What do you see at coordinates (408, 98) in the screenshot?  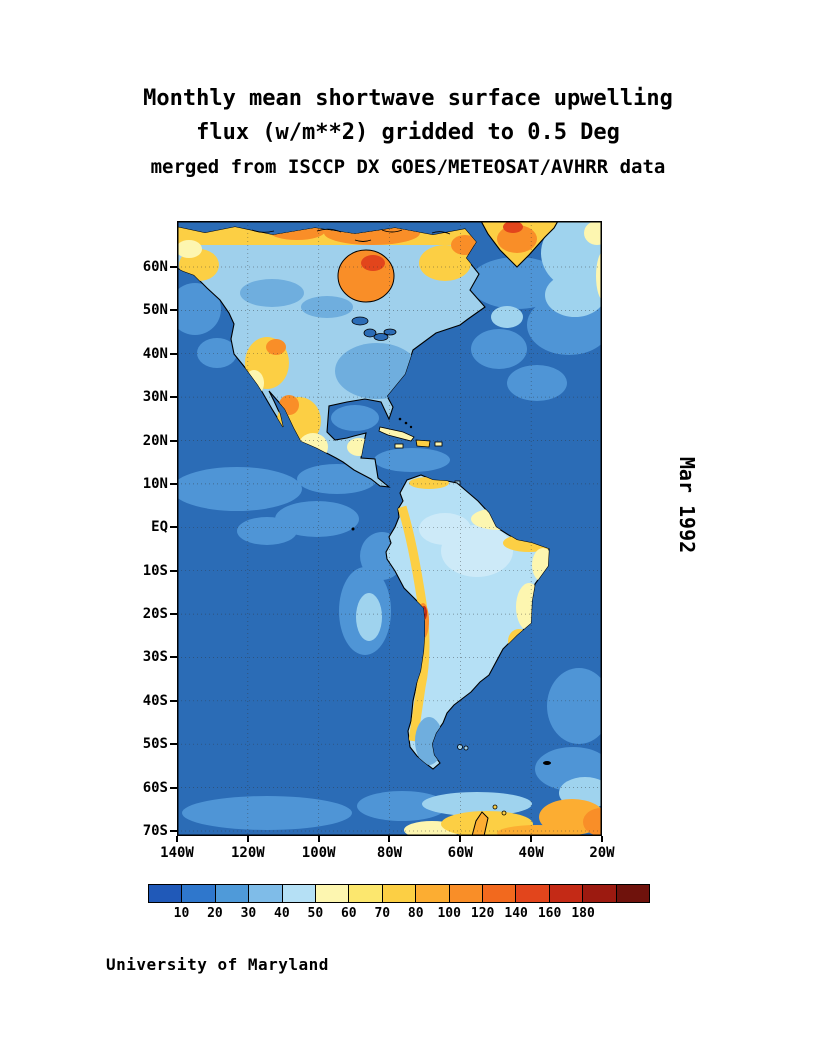 I see `chart-title-line-1: Monthly mean shortwave surface upwelling` at bounding box center [408, 98].